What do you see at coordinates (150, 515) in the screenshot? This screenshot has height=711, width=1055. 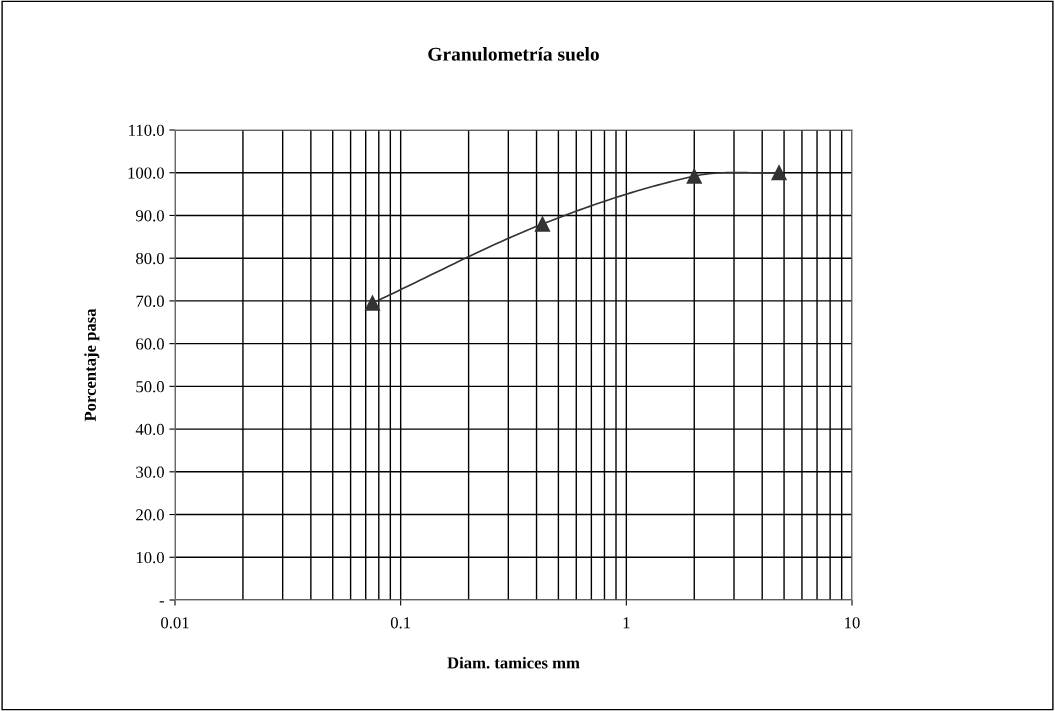 I see `y-tick-label: 20.0` at bounding box center [150, 515].